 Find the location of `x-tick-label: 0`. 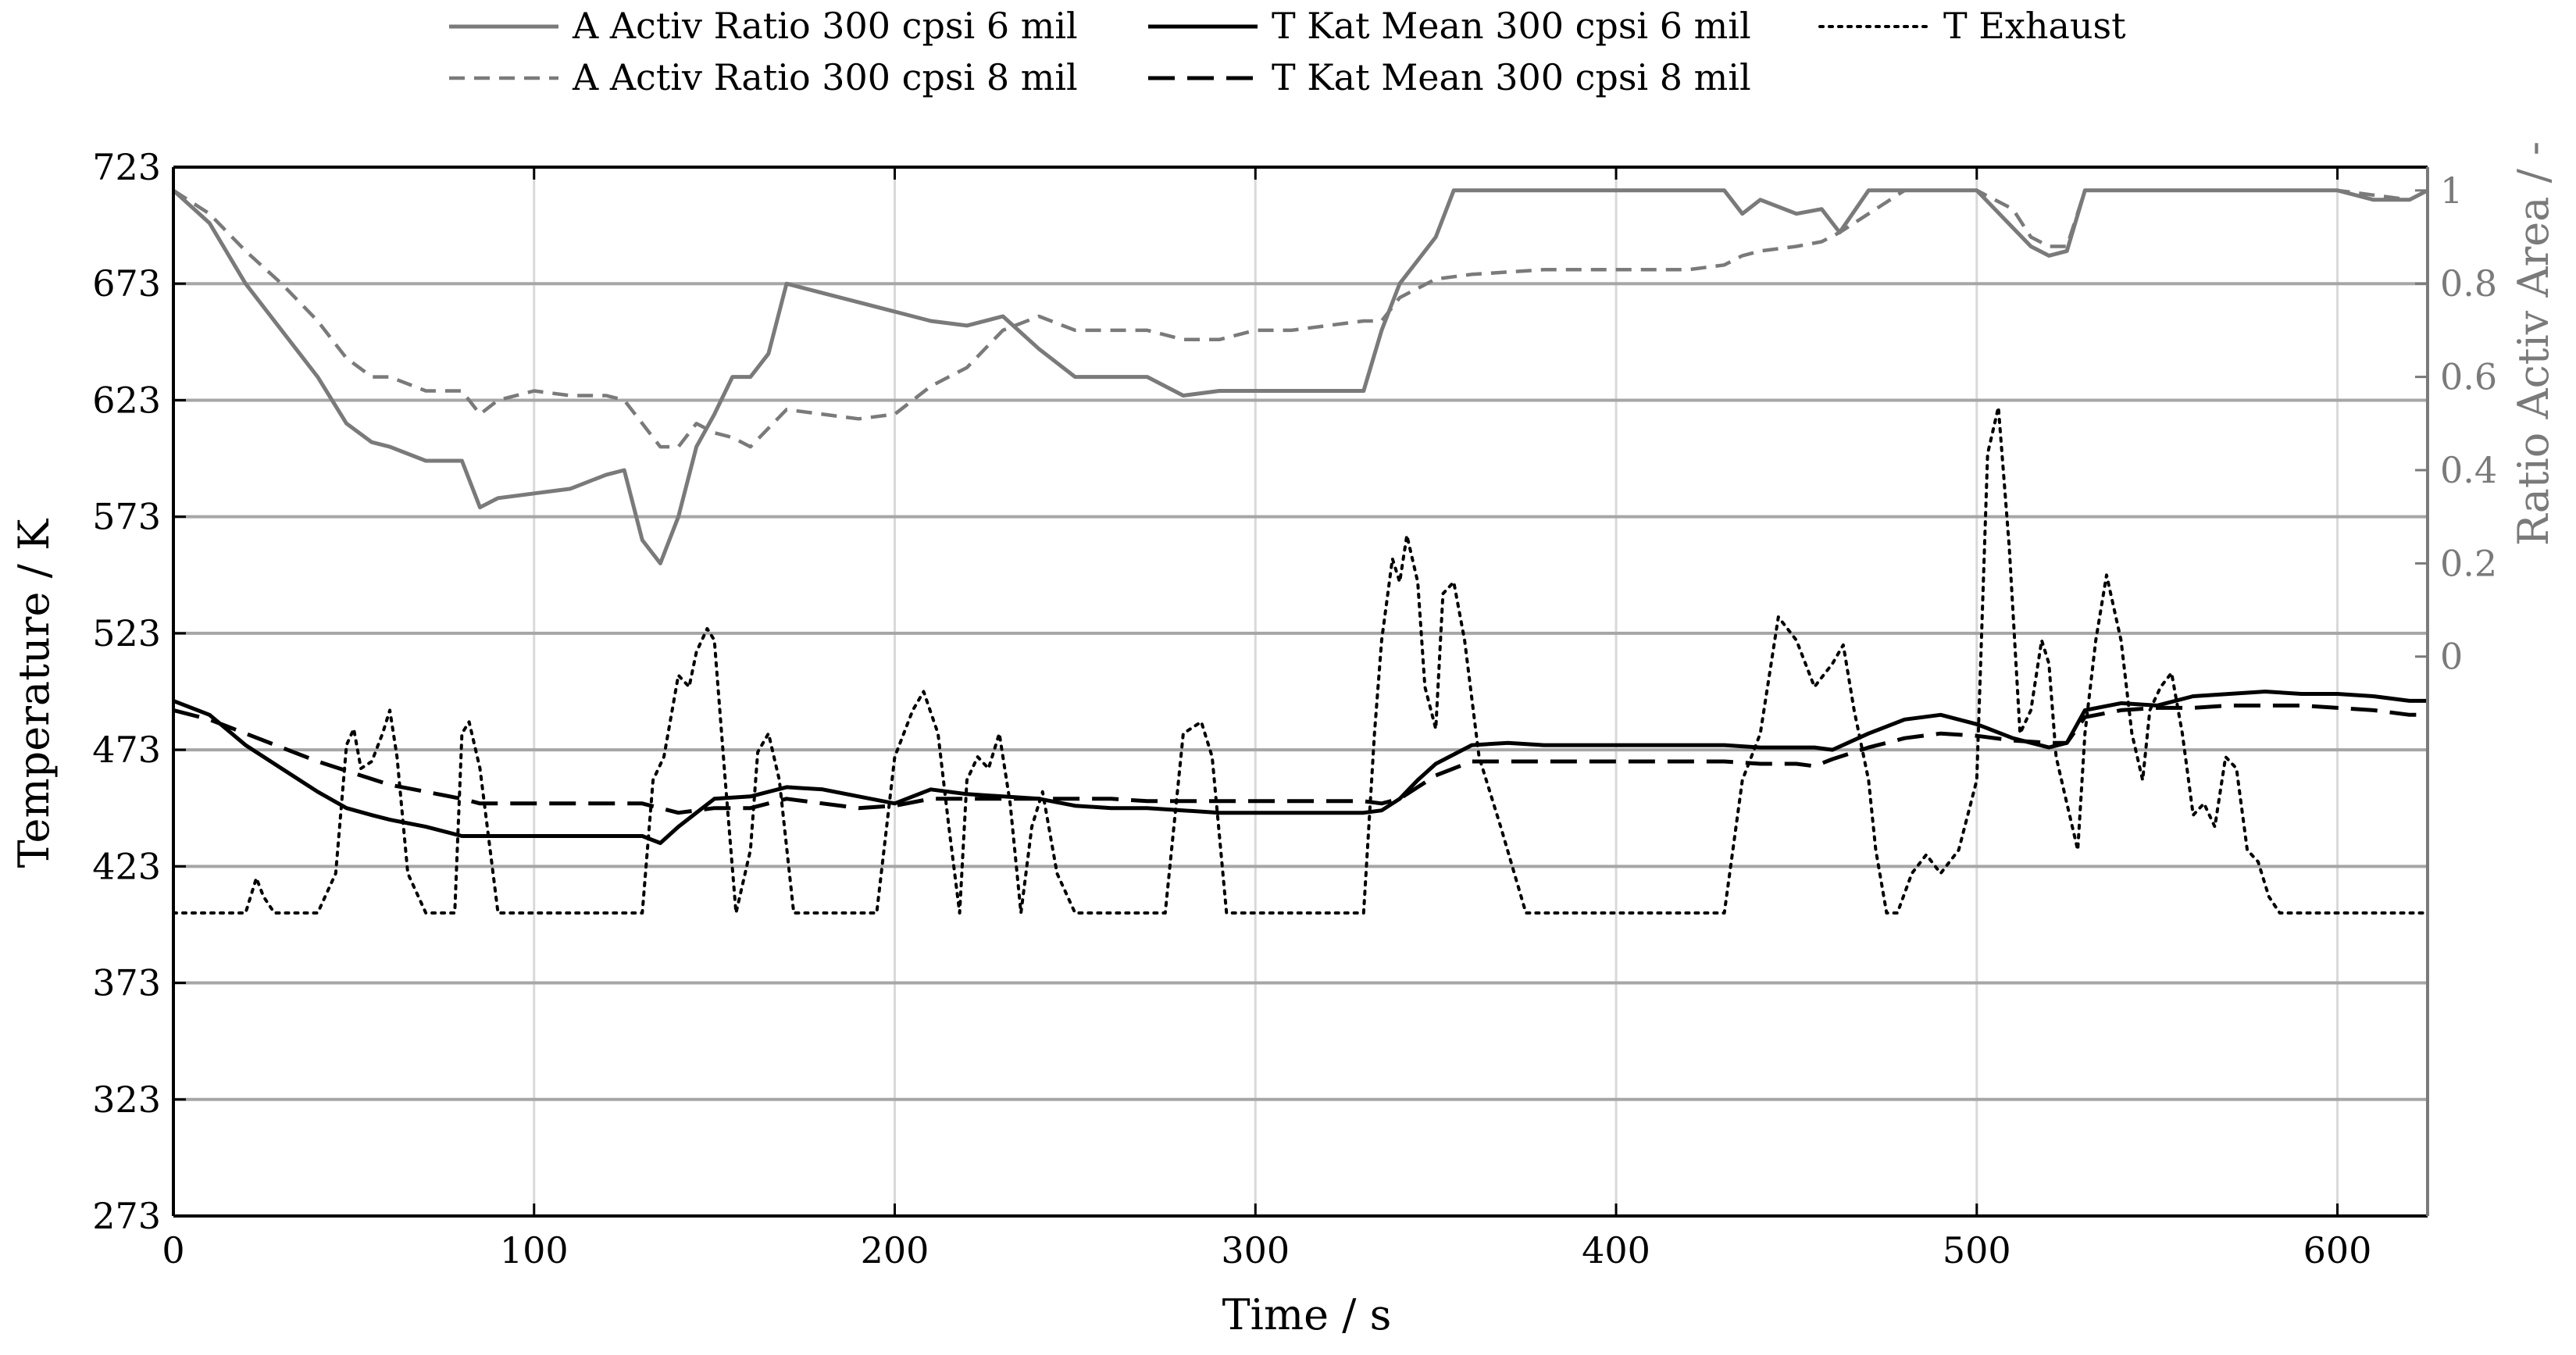

x-tick-label: 0 is located at coordinates (173, 1250).